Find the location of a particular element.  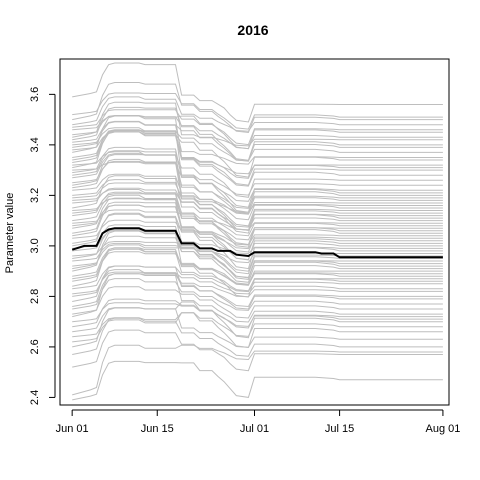

y-tick-label: 3.2 is located at coordinates (35, 195).